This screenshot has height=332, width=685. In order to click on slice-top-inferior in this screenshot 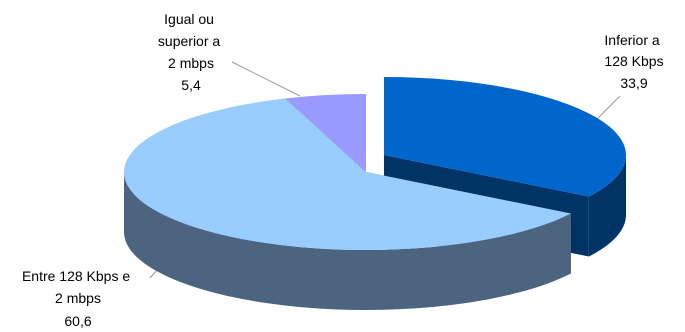, I will do `click(505, 137)`.